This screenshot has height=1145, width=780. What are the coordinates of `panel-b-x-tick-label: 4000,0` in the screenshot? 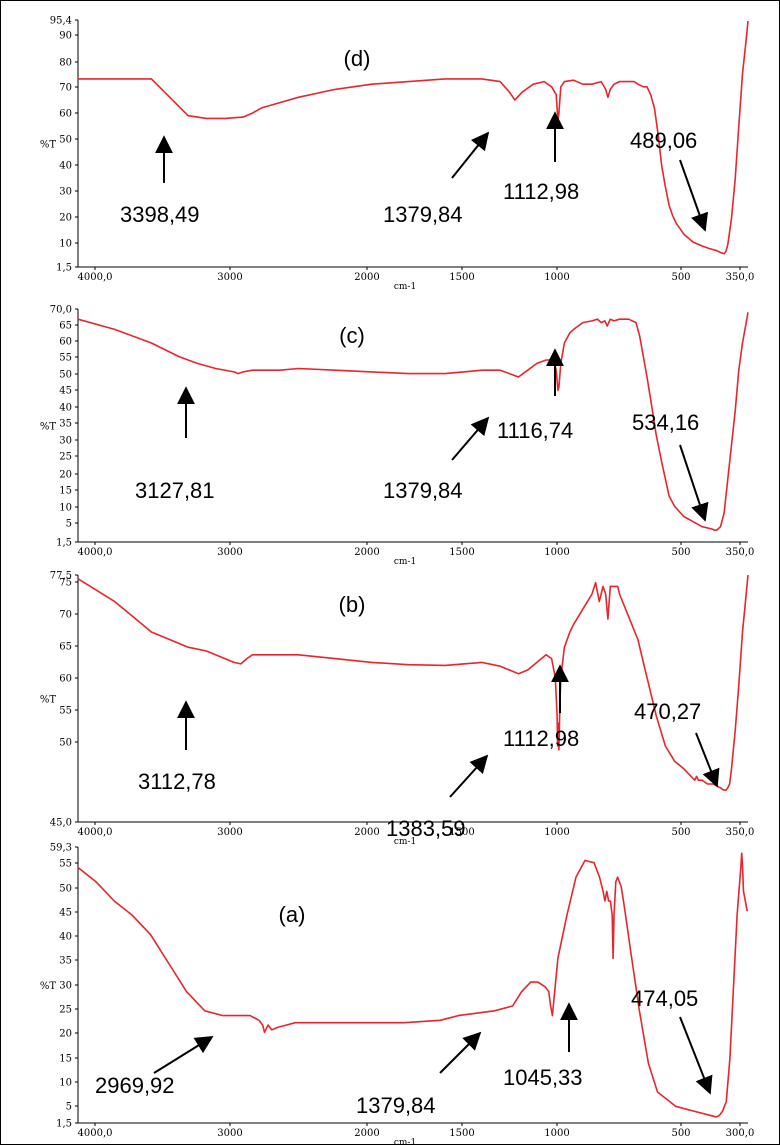 It's located at (95, 832).